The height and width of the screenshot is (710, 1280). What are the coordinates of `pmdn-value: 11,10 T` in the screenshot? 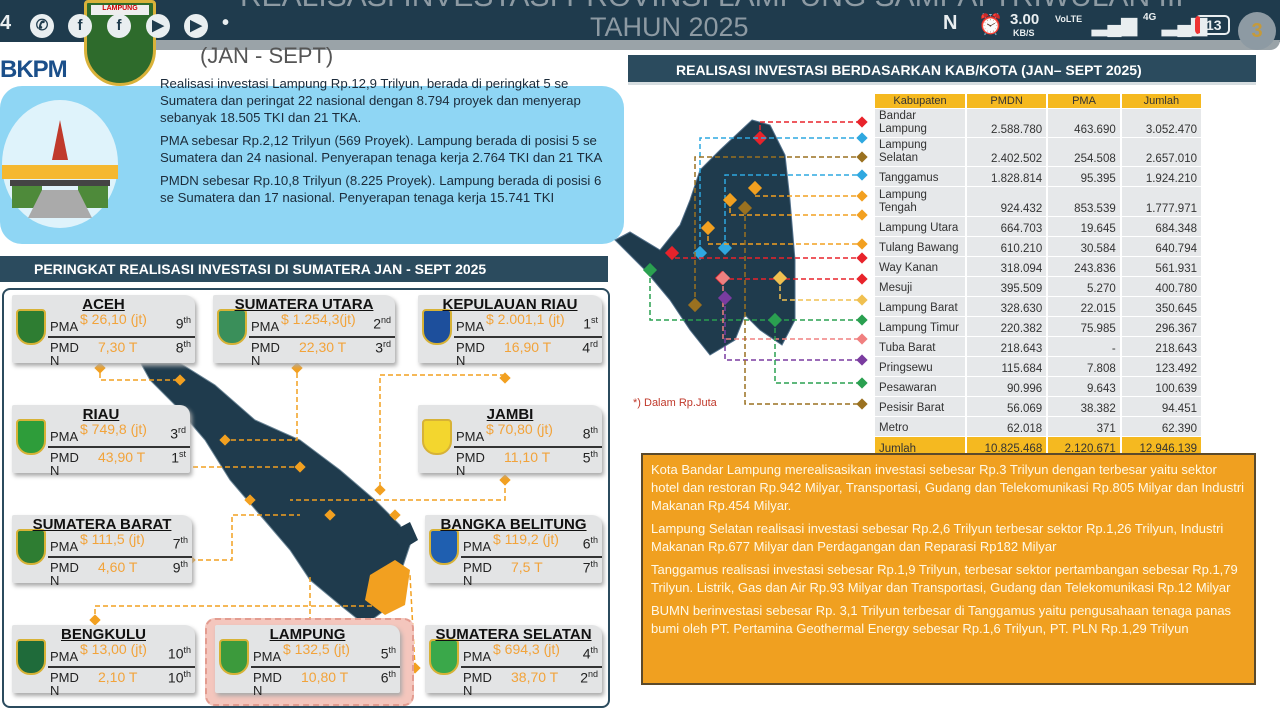 It's located at (527, 457).